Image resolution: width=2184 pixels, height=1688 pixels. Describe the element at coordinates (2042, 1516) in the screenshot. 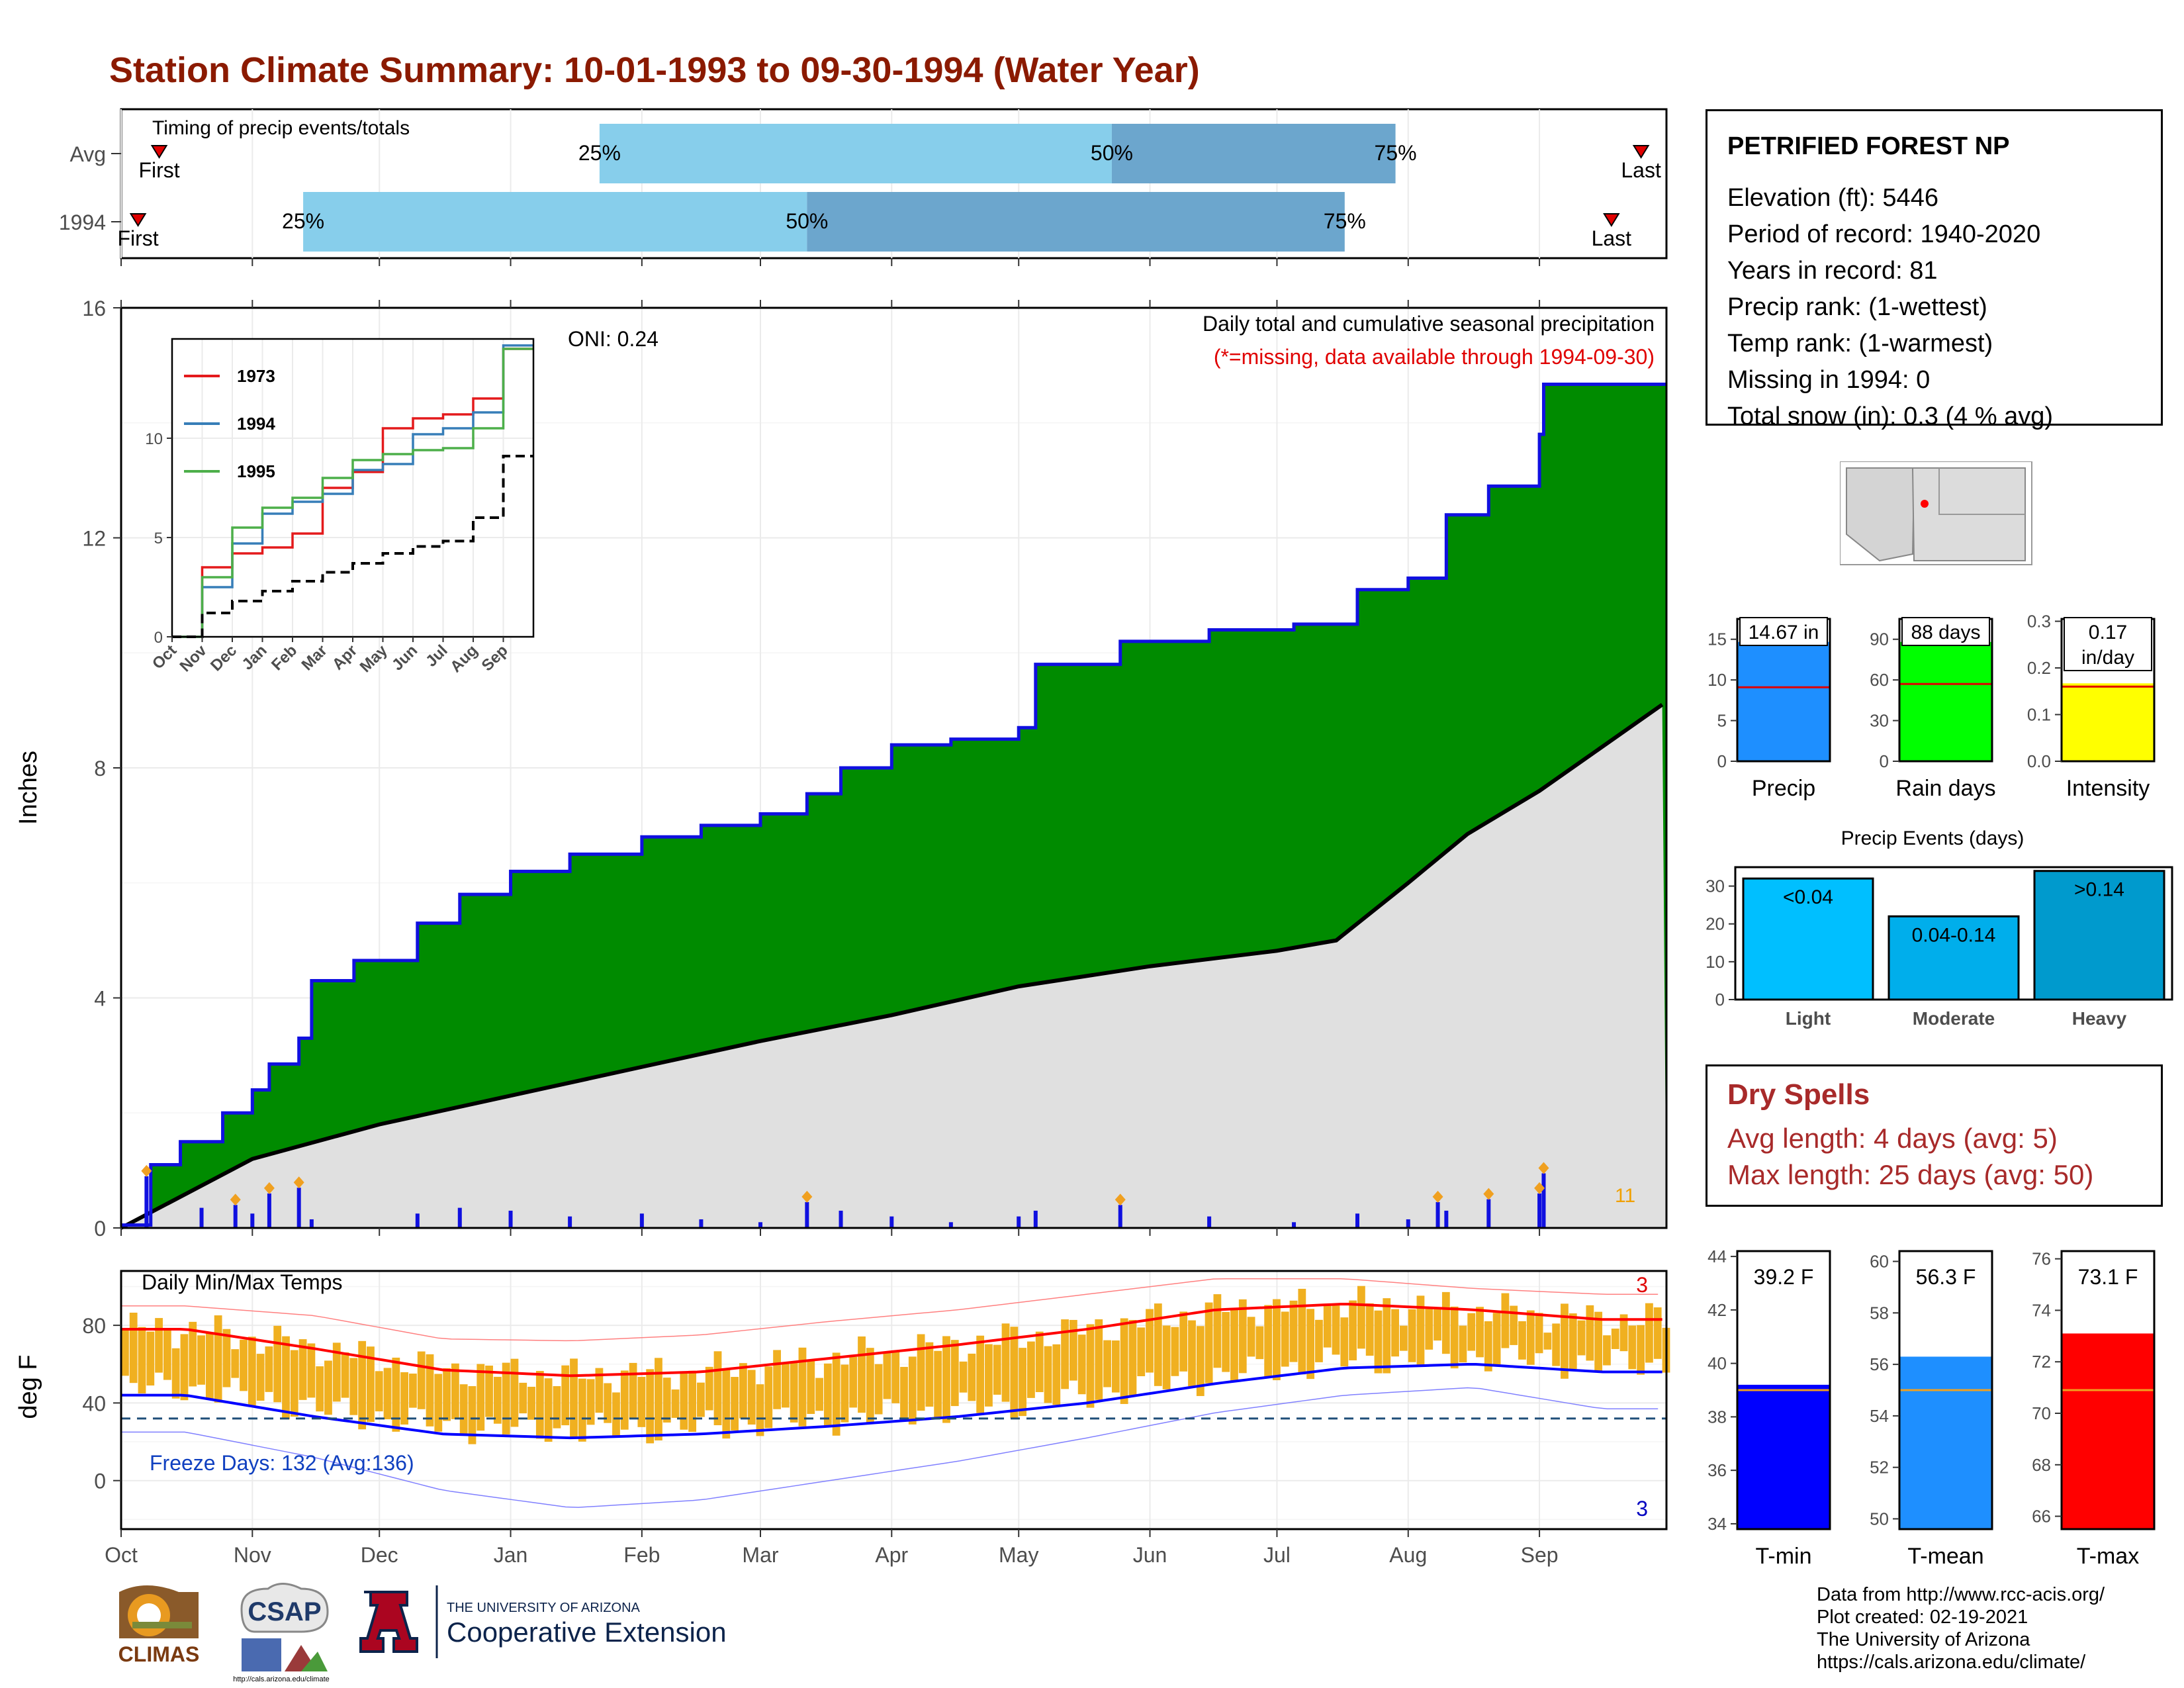

I see `summary-temp-ytick-label: 66` at that location.